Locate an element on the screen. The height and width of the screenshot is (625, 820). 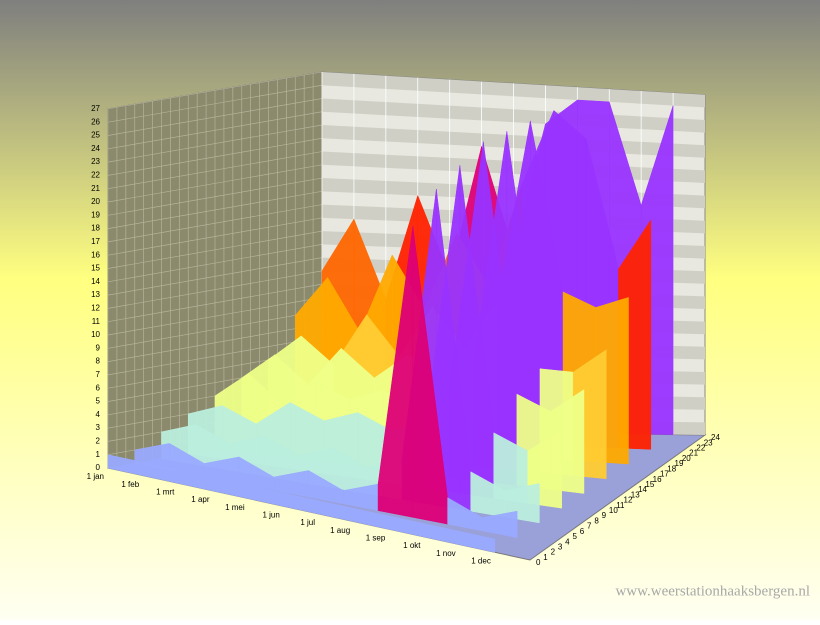
y-tick-label: 1 is located at coordinates (98, 454).